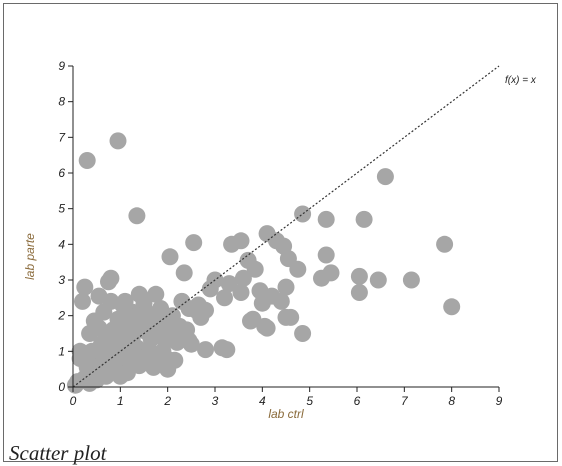  I want to click on y-tick-label: 1, so click(61, 351).